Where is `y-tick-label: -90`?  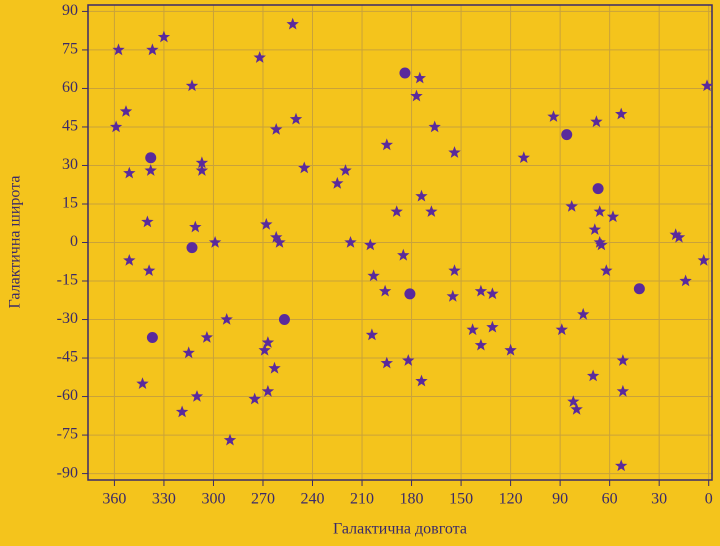
y-tick-label: -90 is located at coordinates (67, 472).